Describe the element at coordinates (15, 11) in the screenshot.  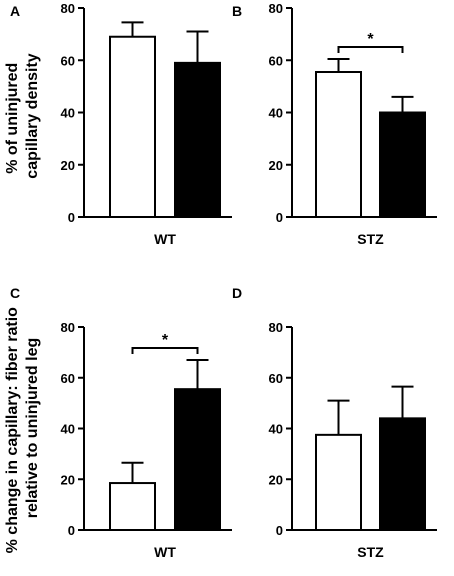
I see `panel-letter: A` at that location.